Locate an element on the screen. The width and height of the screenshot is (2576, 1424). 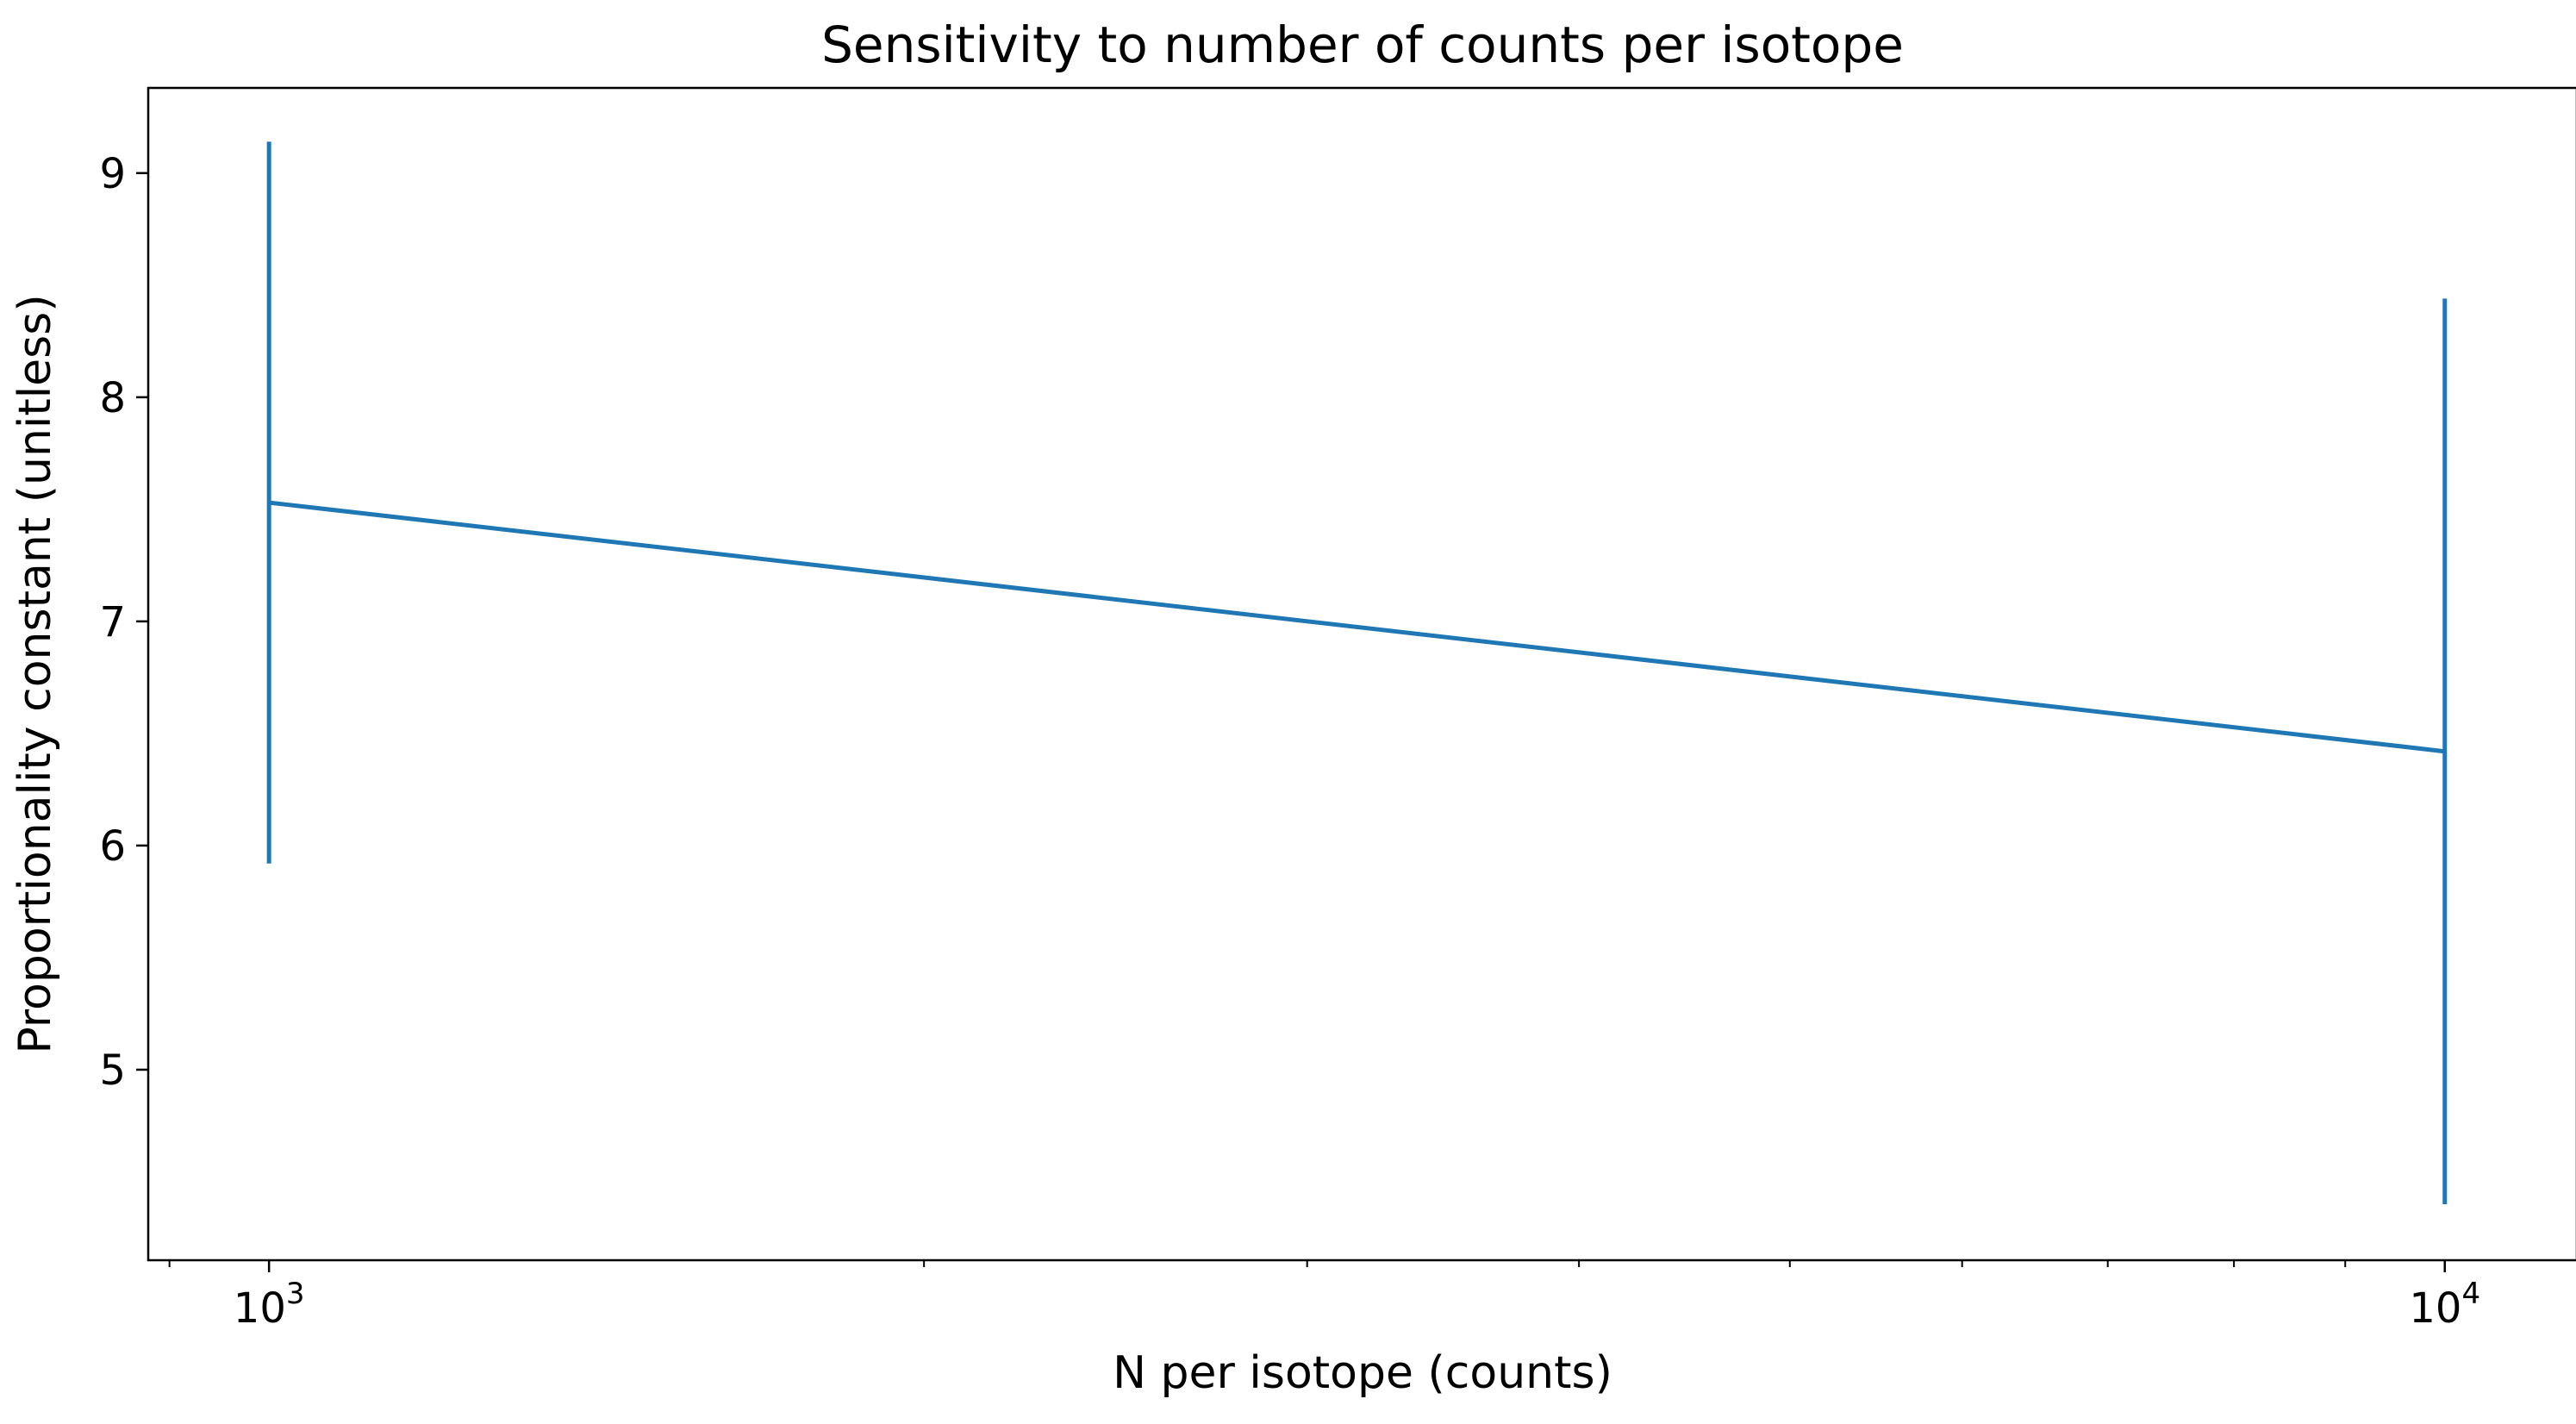
x-tick-label: 10³ is located at coordinates (269, 1305).